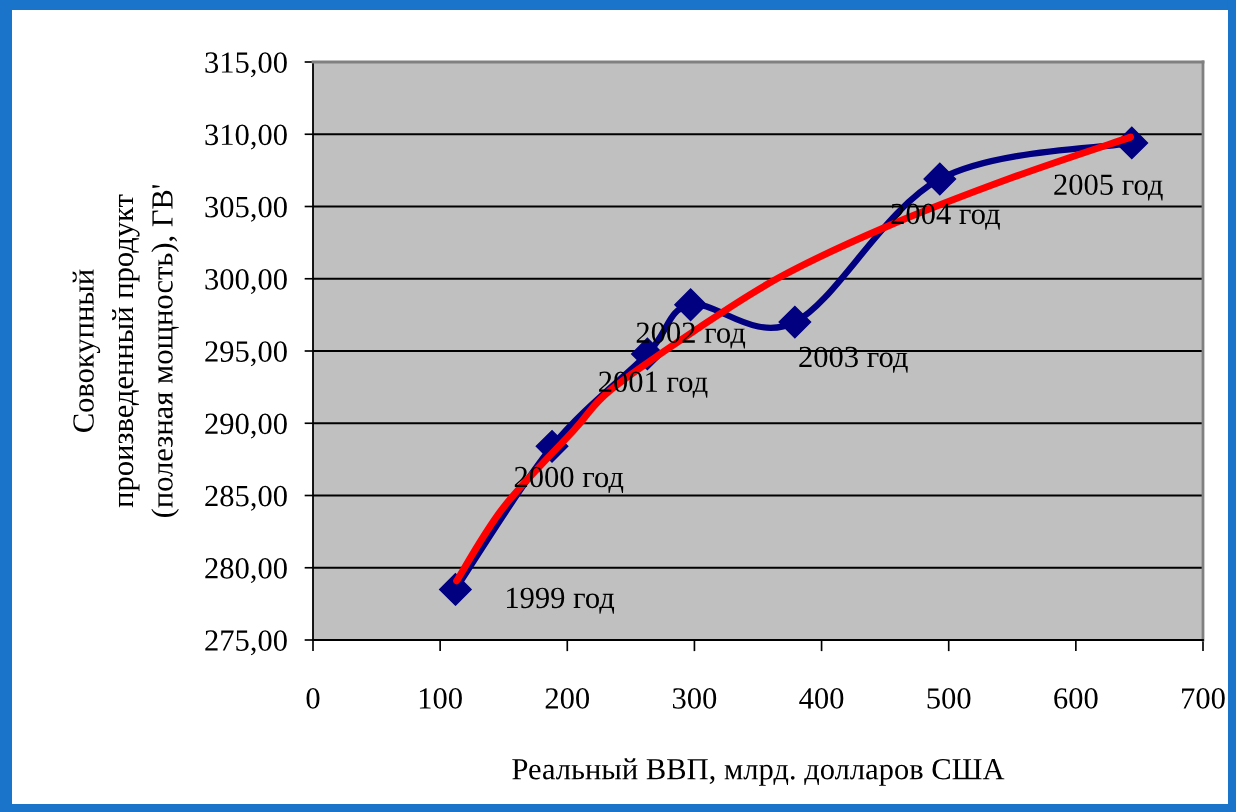 The image size is (1236, 812). Describe the element at coordinates (949, 698) in the screenshot. I see `x-tick-label: 500` at that location.